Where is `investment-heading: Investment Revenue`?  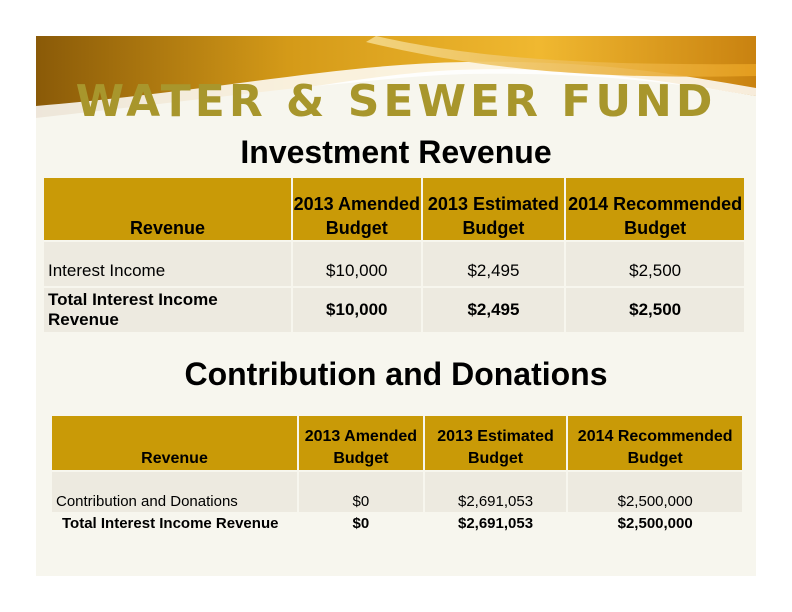 investment-heading: Investment Revenue is located at coordinates (396, 152).